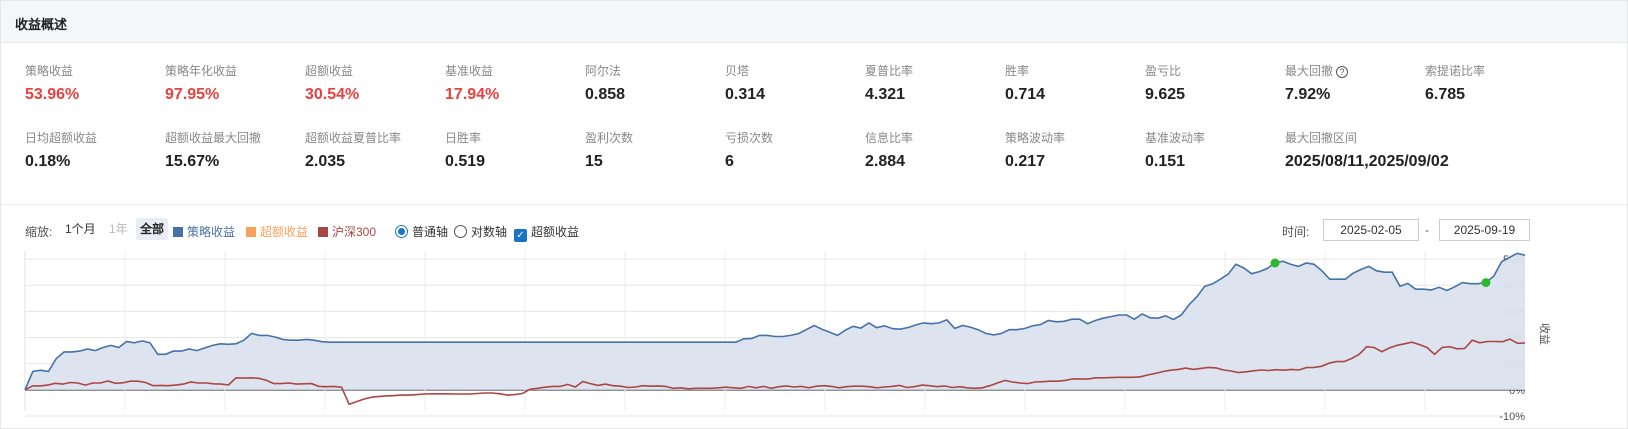 The width and height of the screenshot is (1628, 429). Describe the element at coordinates (1367, 161) in the screenshot. I see `metric-value: 2025/08/11,2025/09/02` at that location.